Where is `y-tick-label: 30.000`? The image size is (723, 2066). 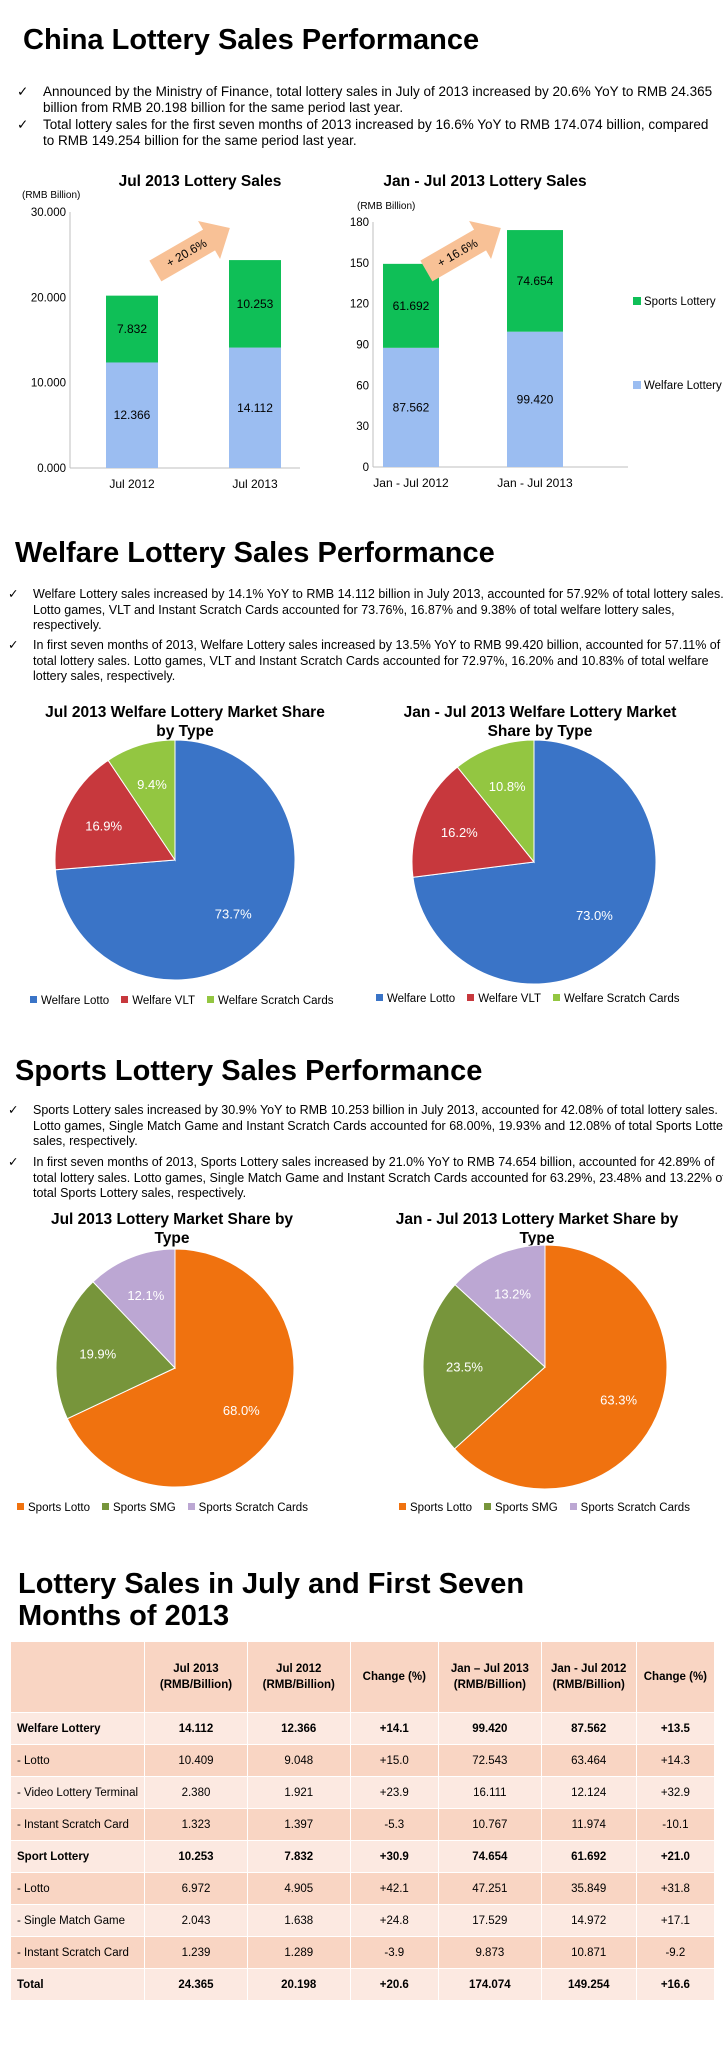 y-tick-label: 30.000 is located at coordinates (48, 213).